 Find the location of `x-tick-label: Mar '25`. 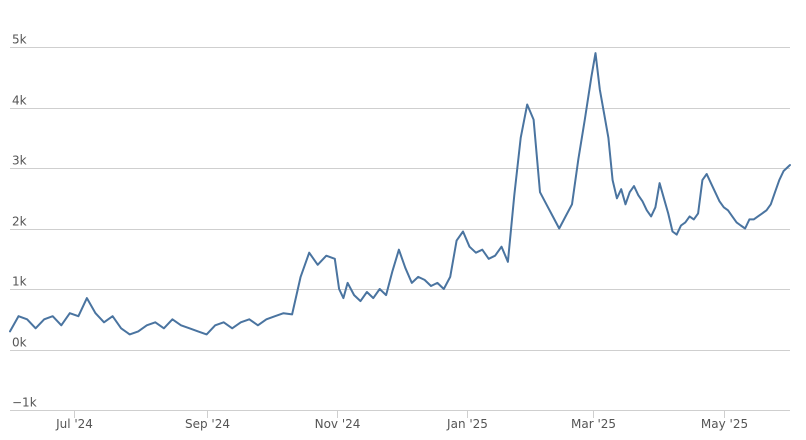

x-tick-label: Mar '25 is located at coordinates (593, 424).